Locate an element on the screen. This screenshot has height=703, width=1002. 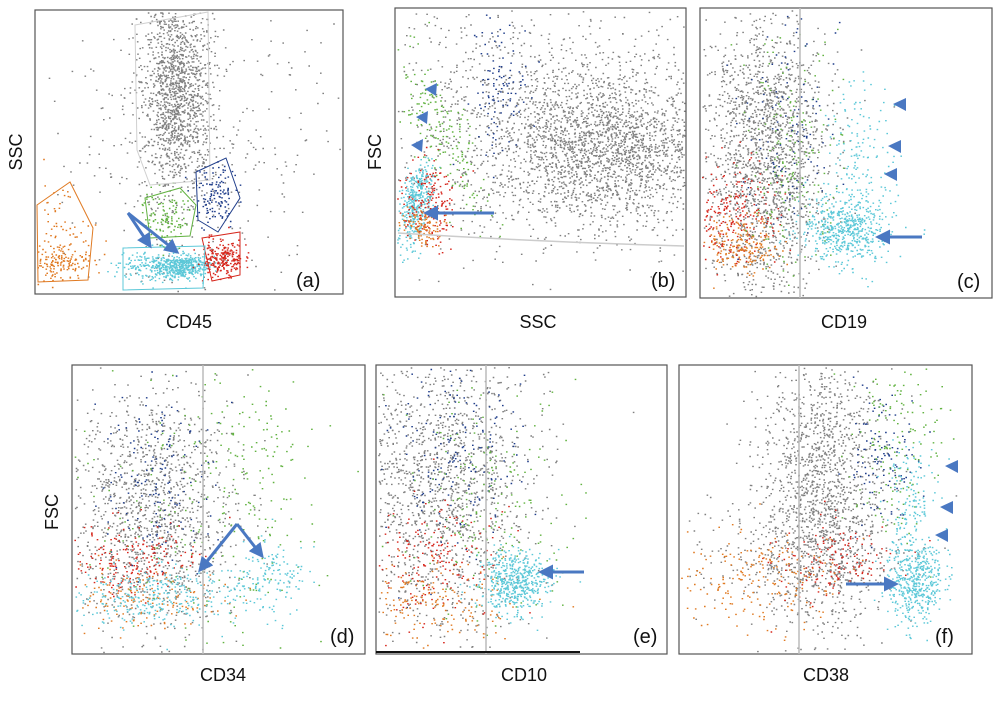
gate-orange is located at coordinates (65, 232).